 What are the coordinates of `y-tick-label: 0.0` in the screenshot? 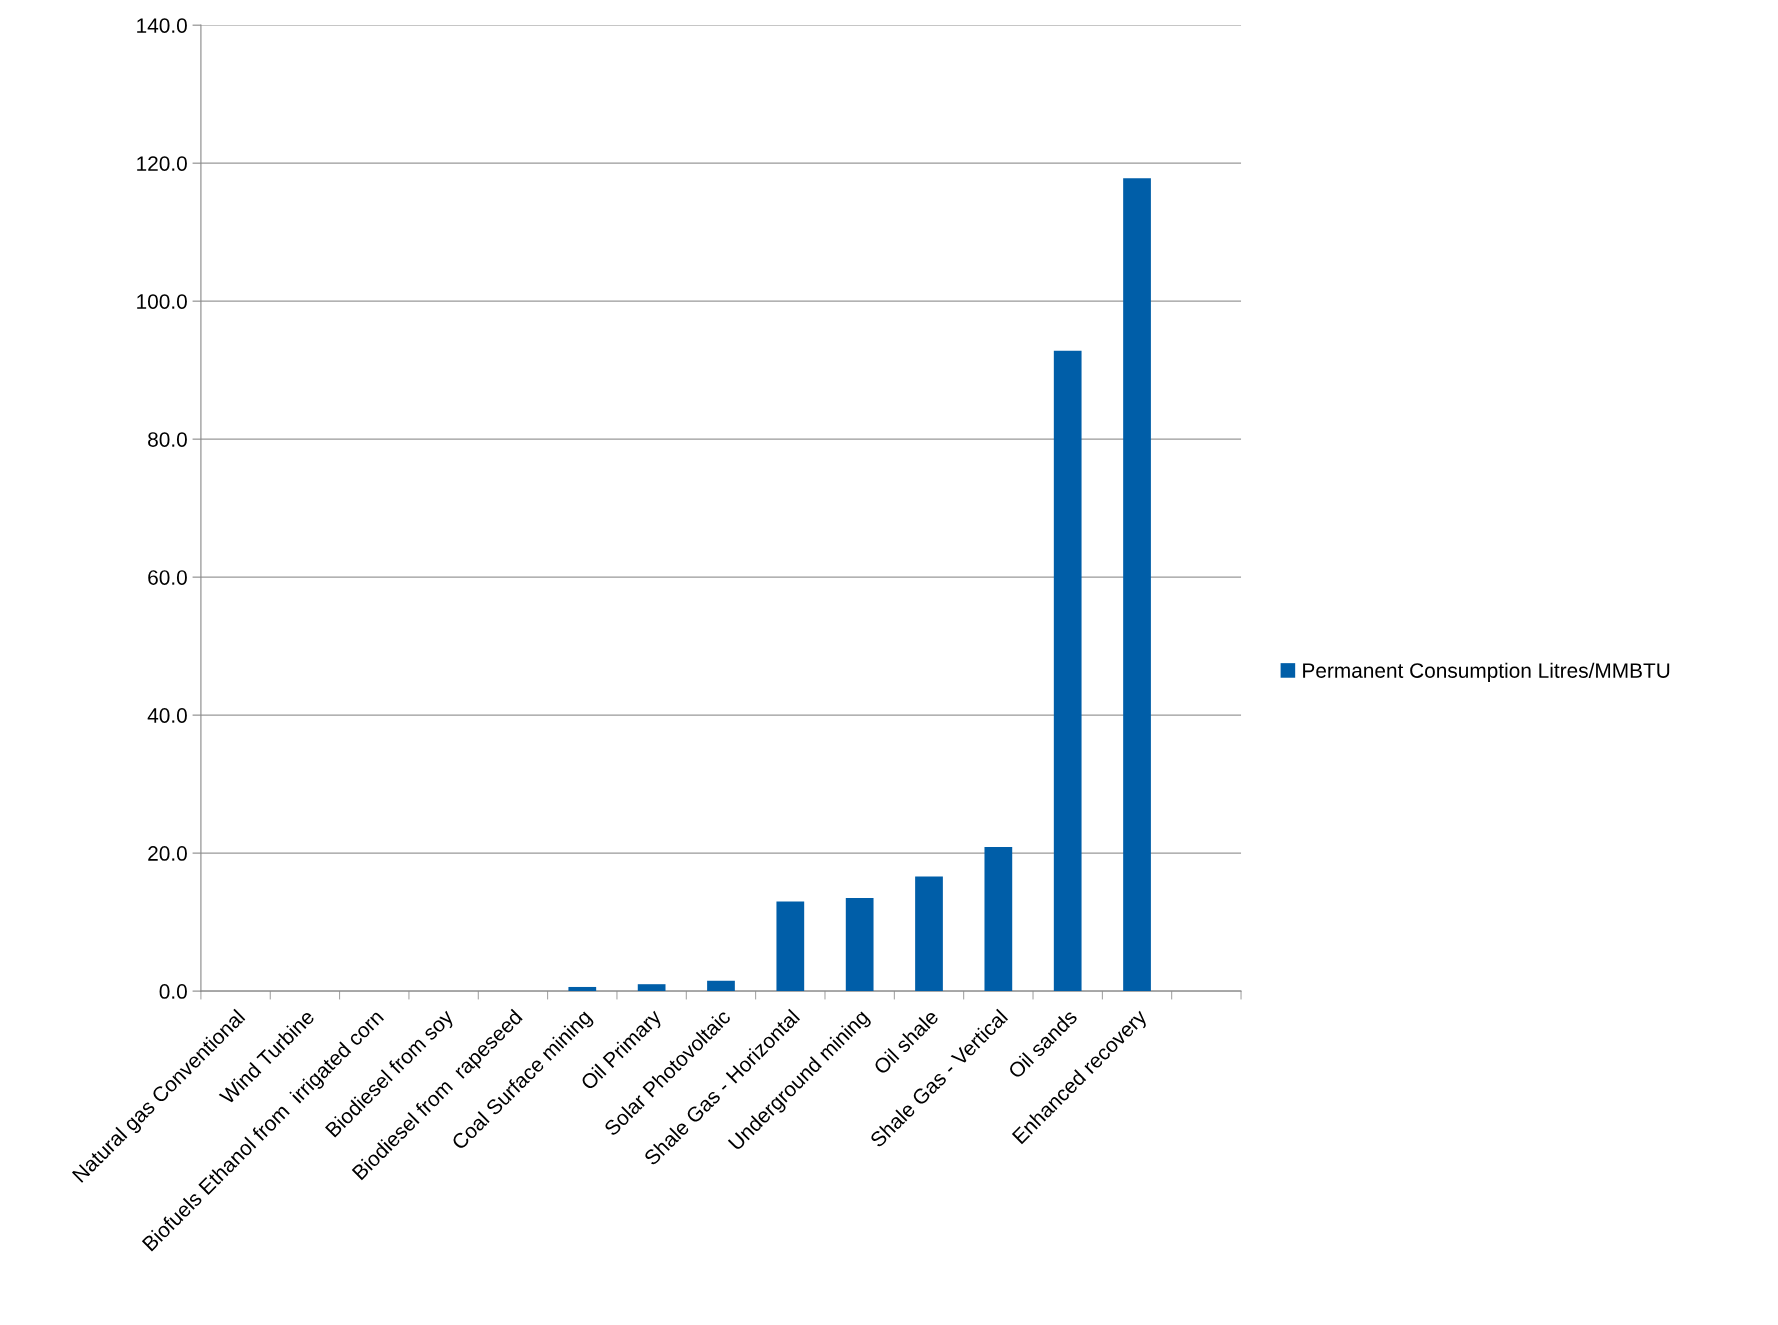 It's located at (173, 991).